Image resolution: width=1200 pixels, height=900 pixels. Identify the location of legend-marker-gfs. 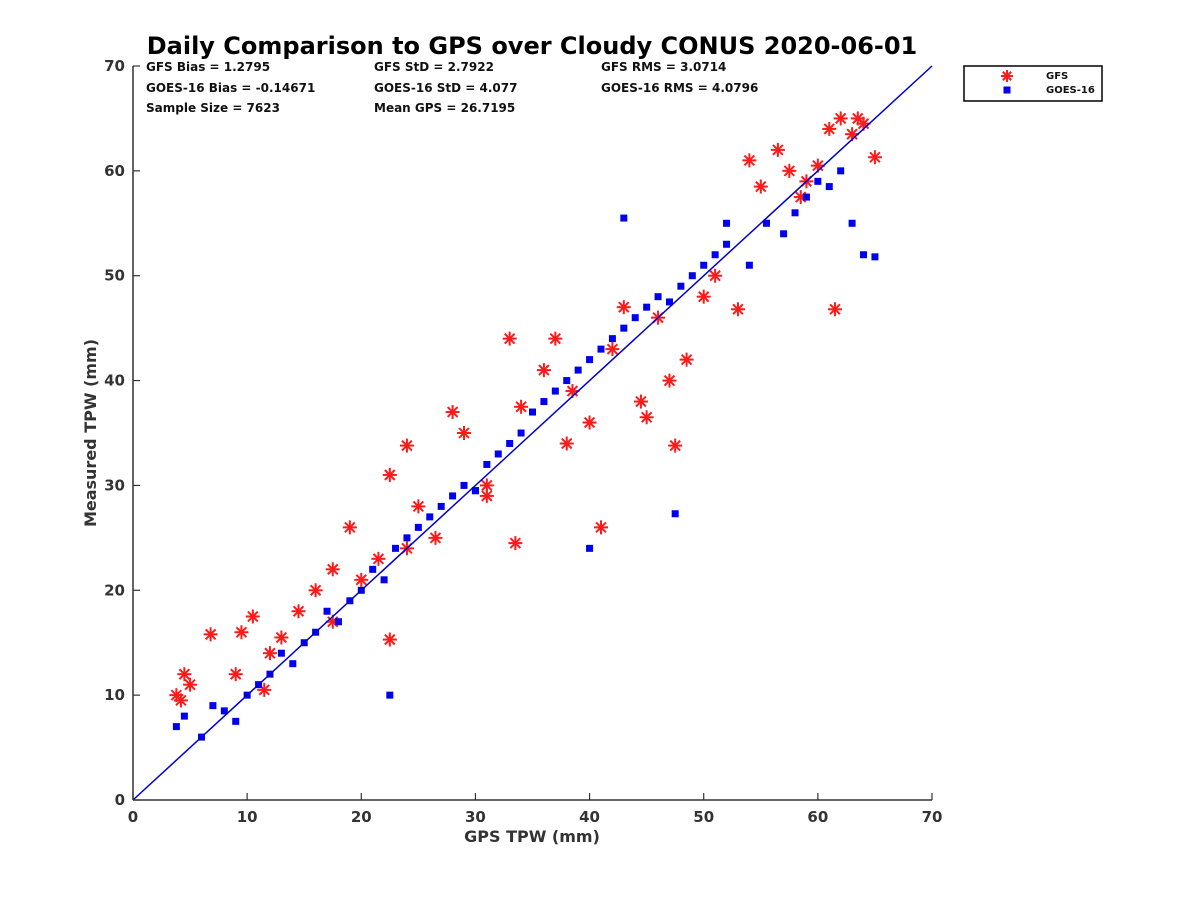
(1007, 76).